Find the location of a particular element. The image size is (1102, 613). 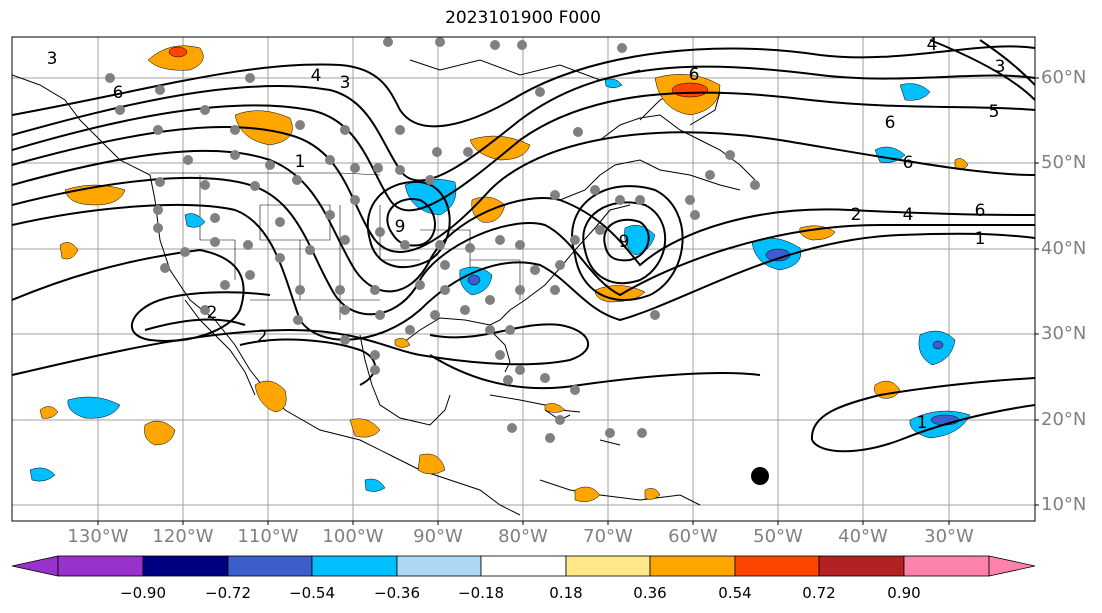

colorbar-tick-label: 0.54 is located at coordinates (735, 593).